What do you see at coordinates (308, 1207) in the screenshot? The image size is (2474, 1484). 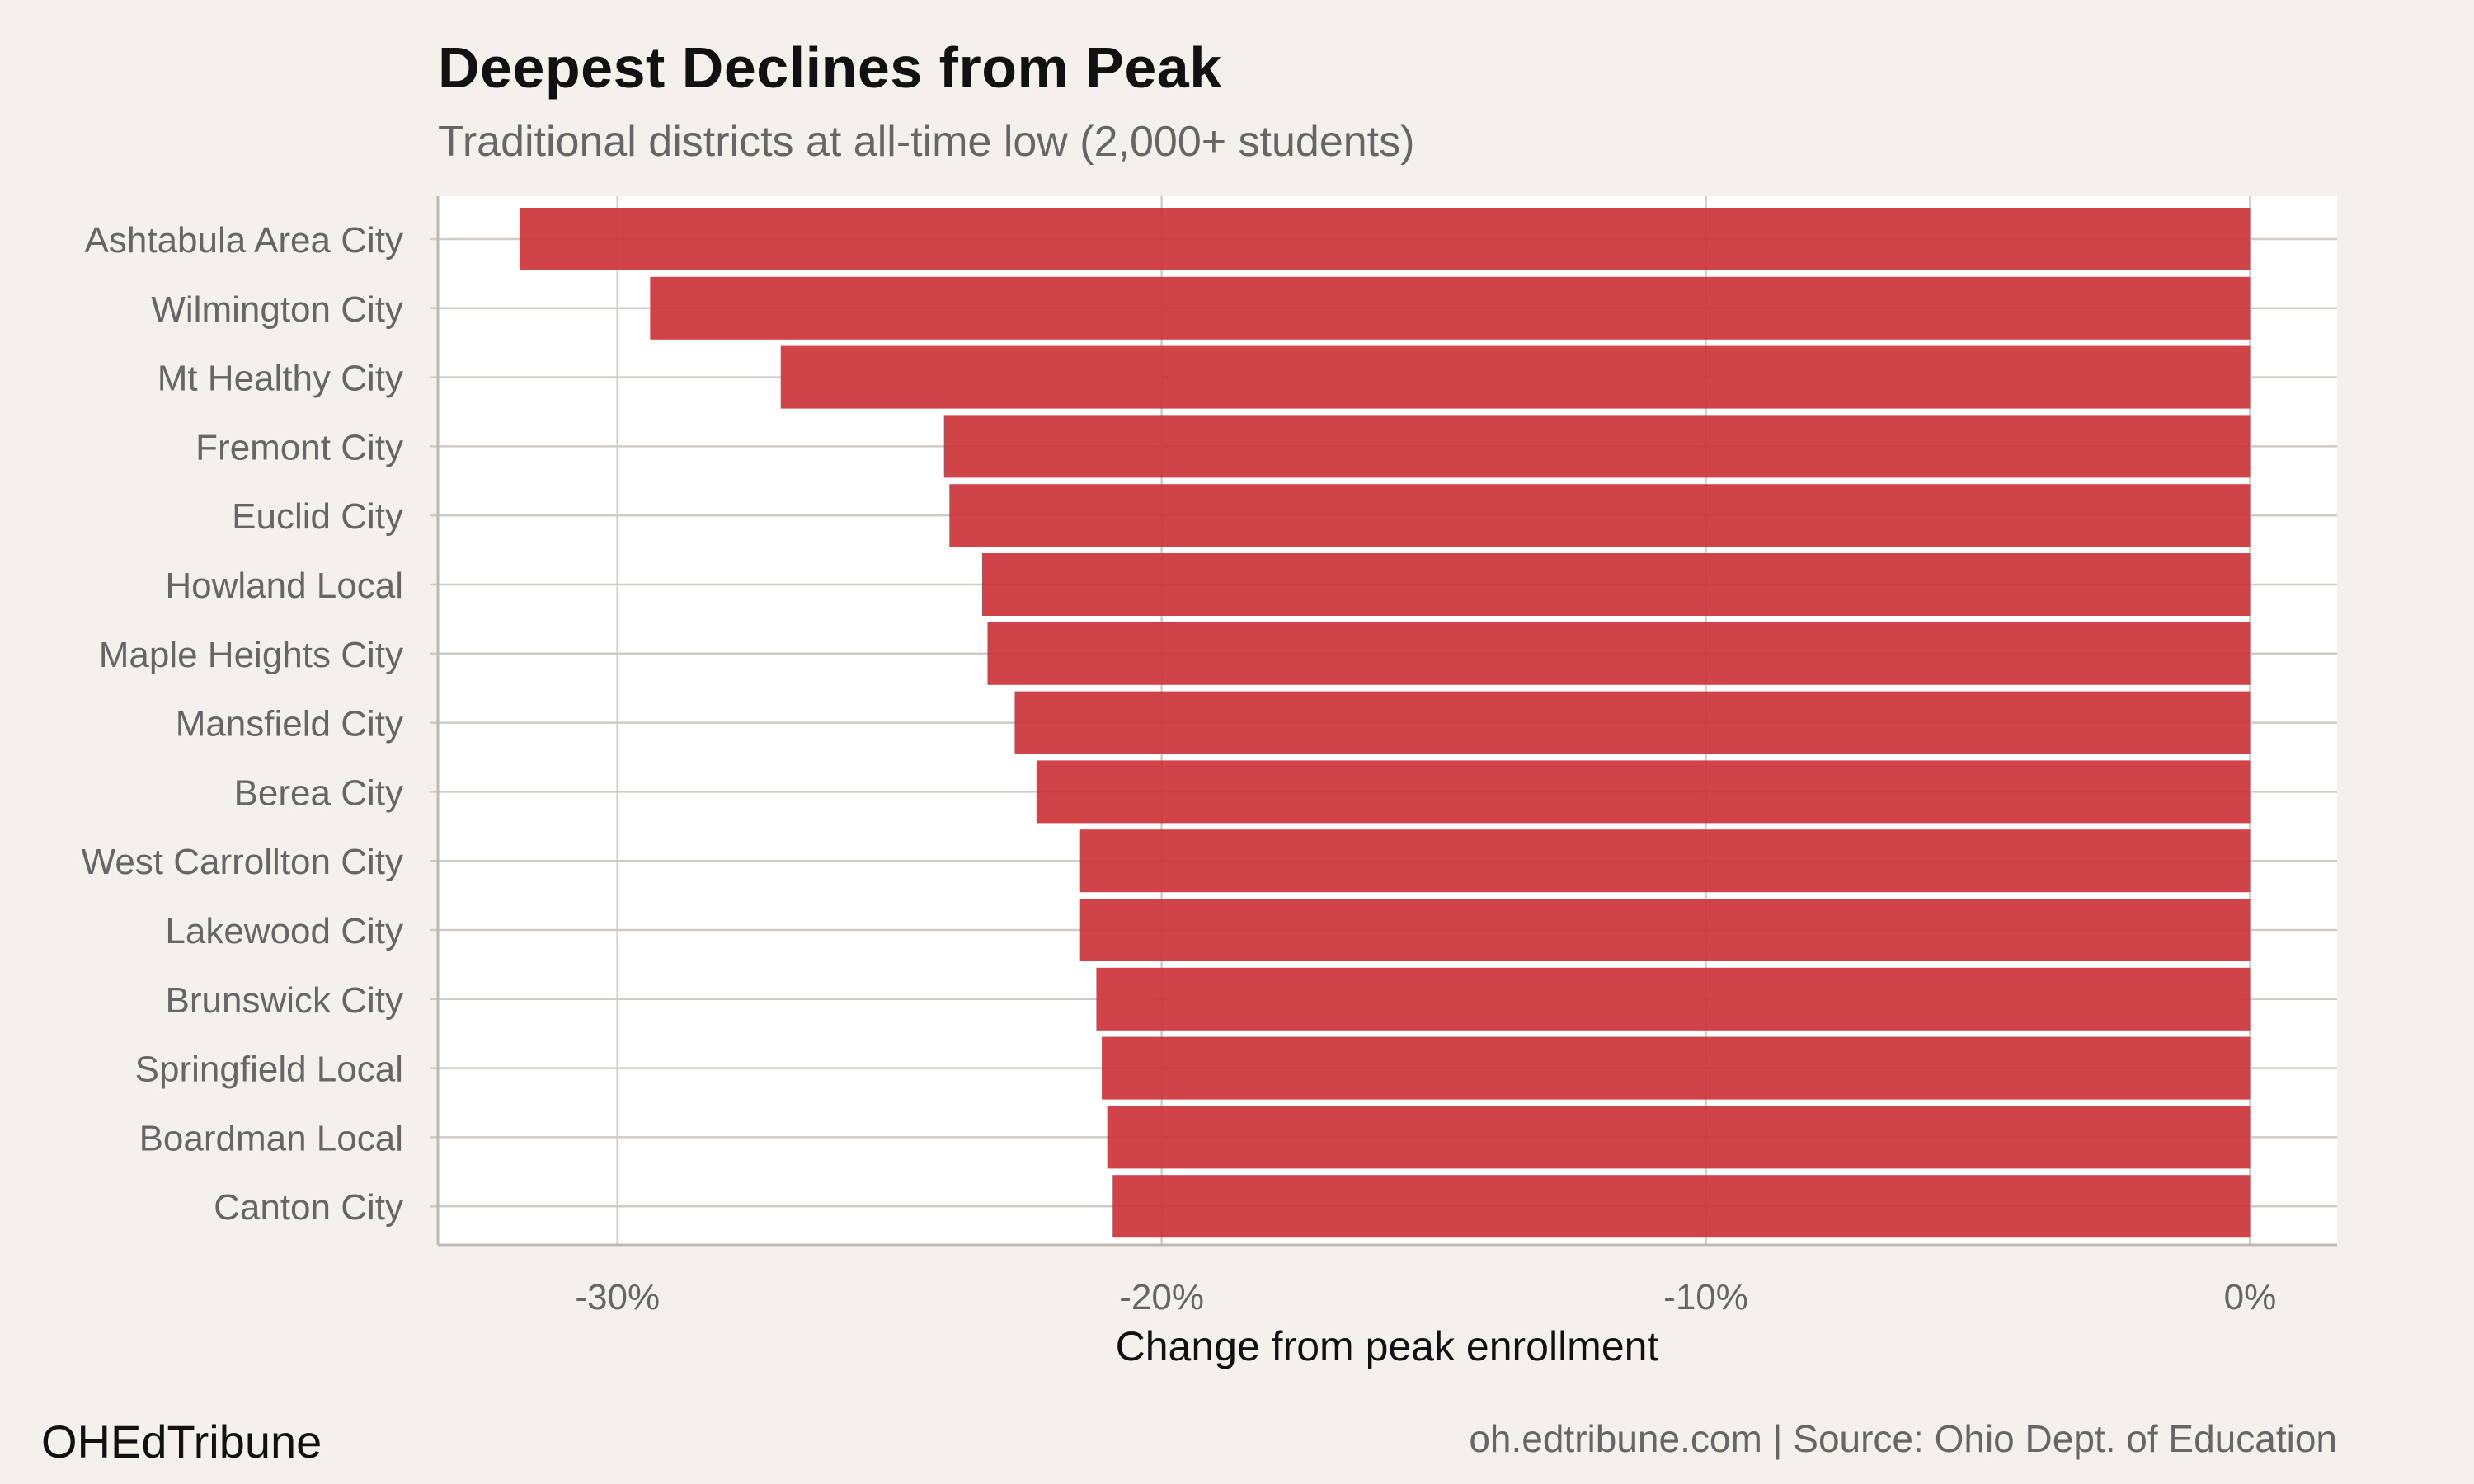 I see `category-label: Canton City` at bounding box center [308, 1207].